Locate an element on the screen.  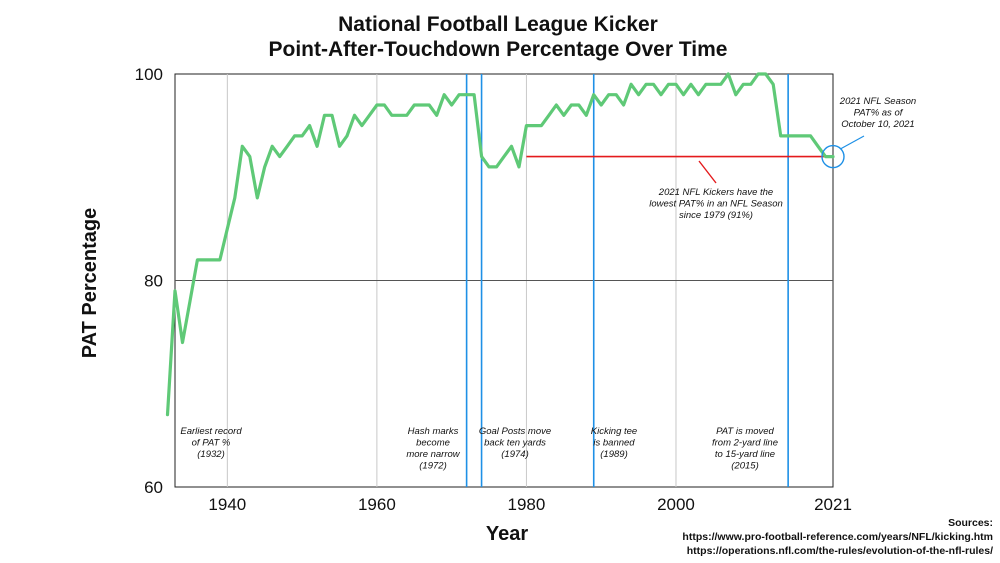
season-note: October 10, 2021 is located at coordinates (877, 124).